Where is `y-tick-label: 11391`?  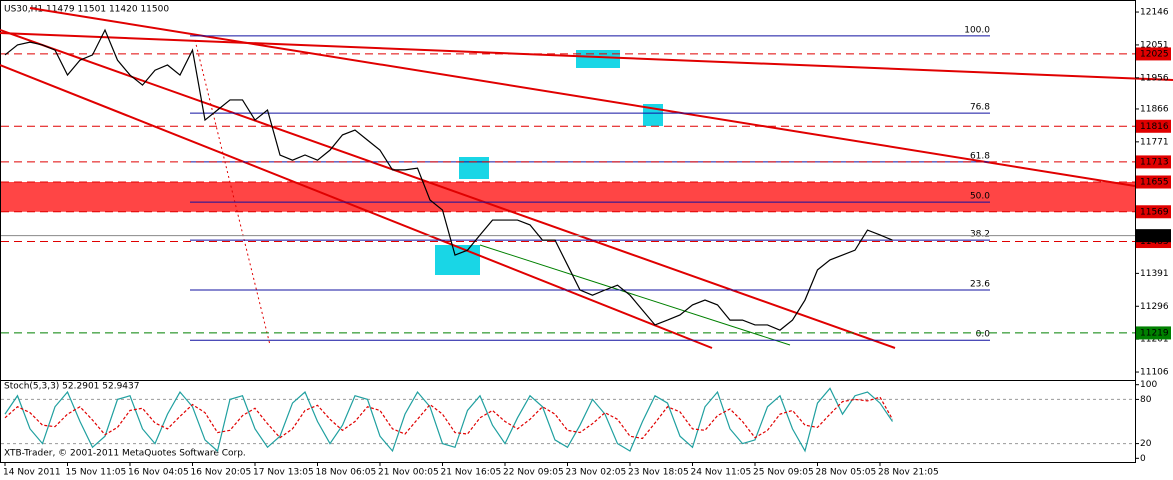
y-tick-label: 11391 is located at coordinates (1154, 274).